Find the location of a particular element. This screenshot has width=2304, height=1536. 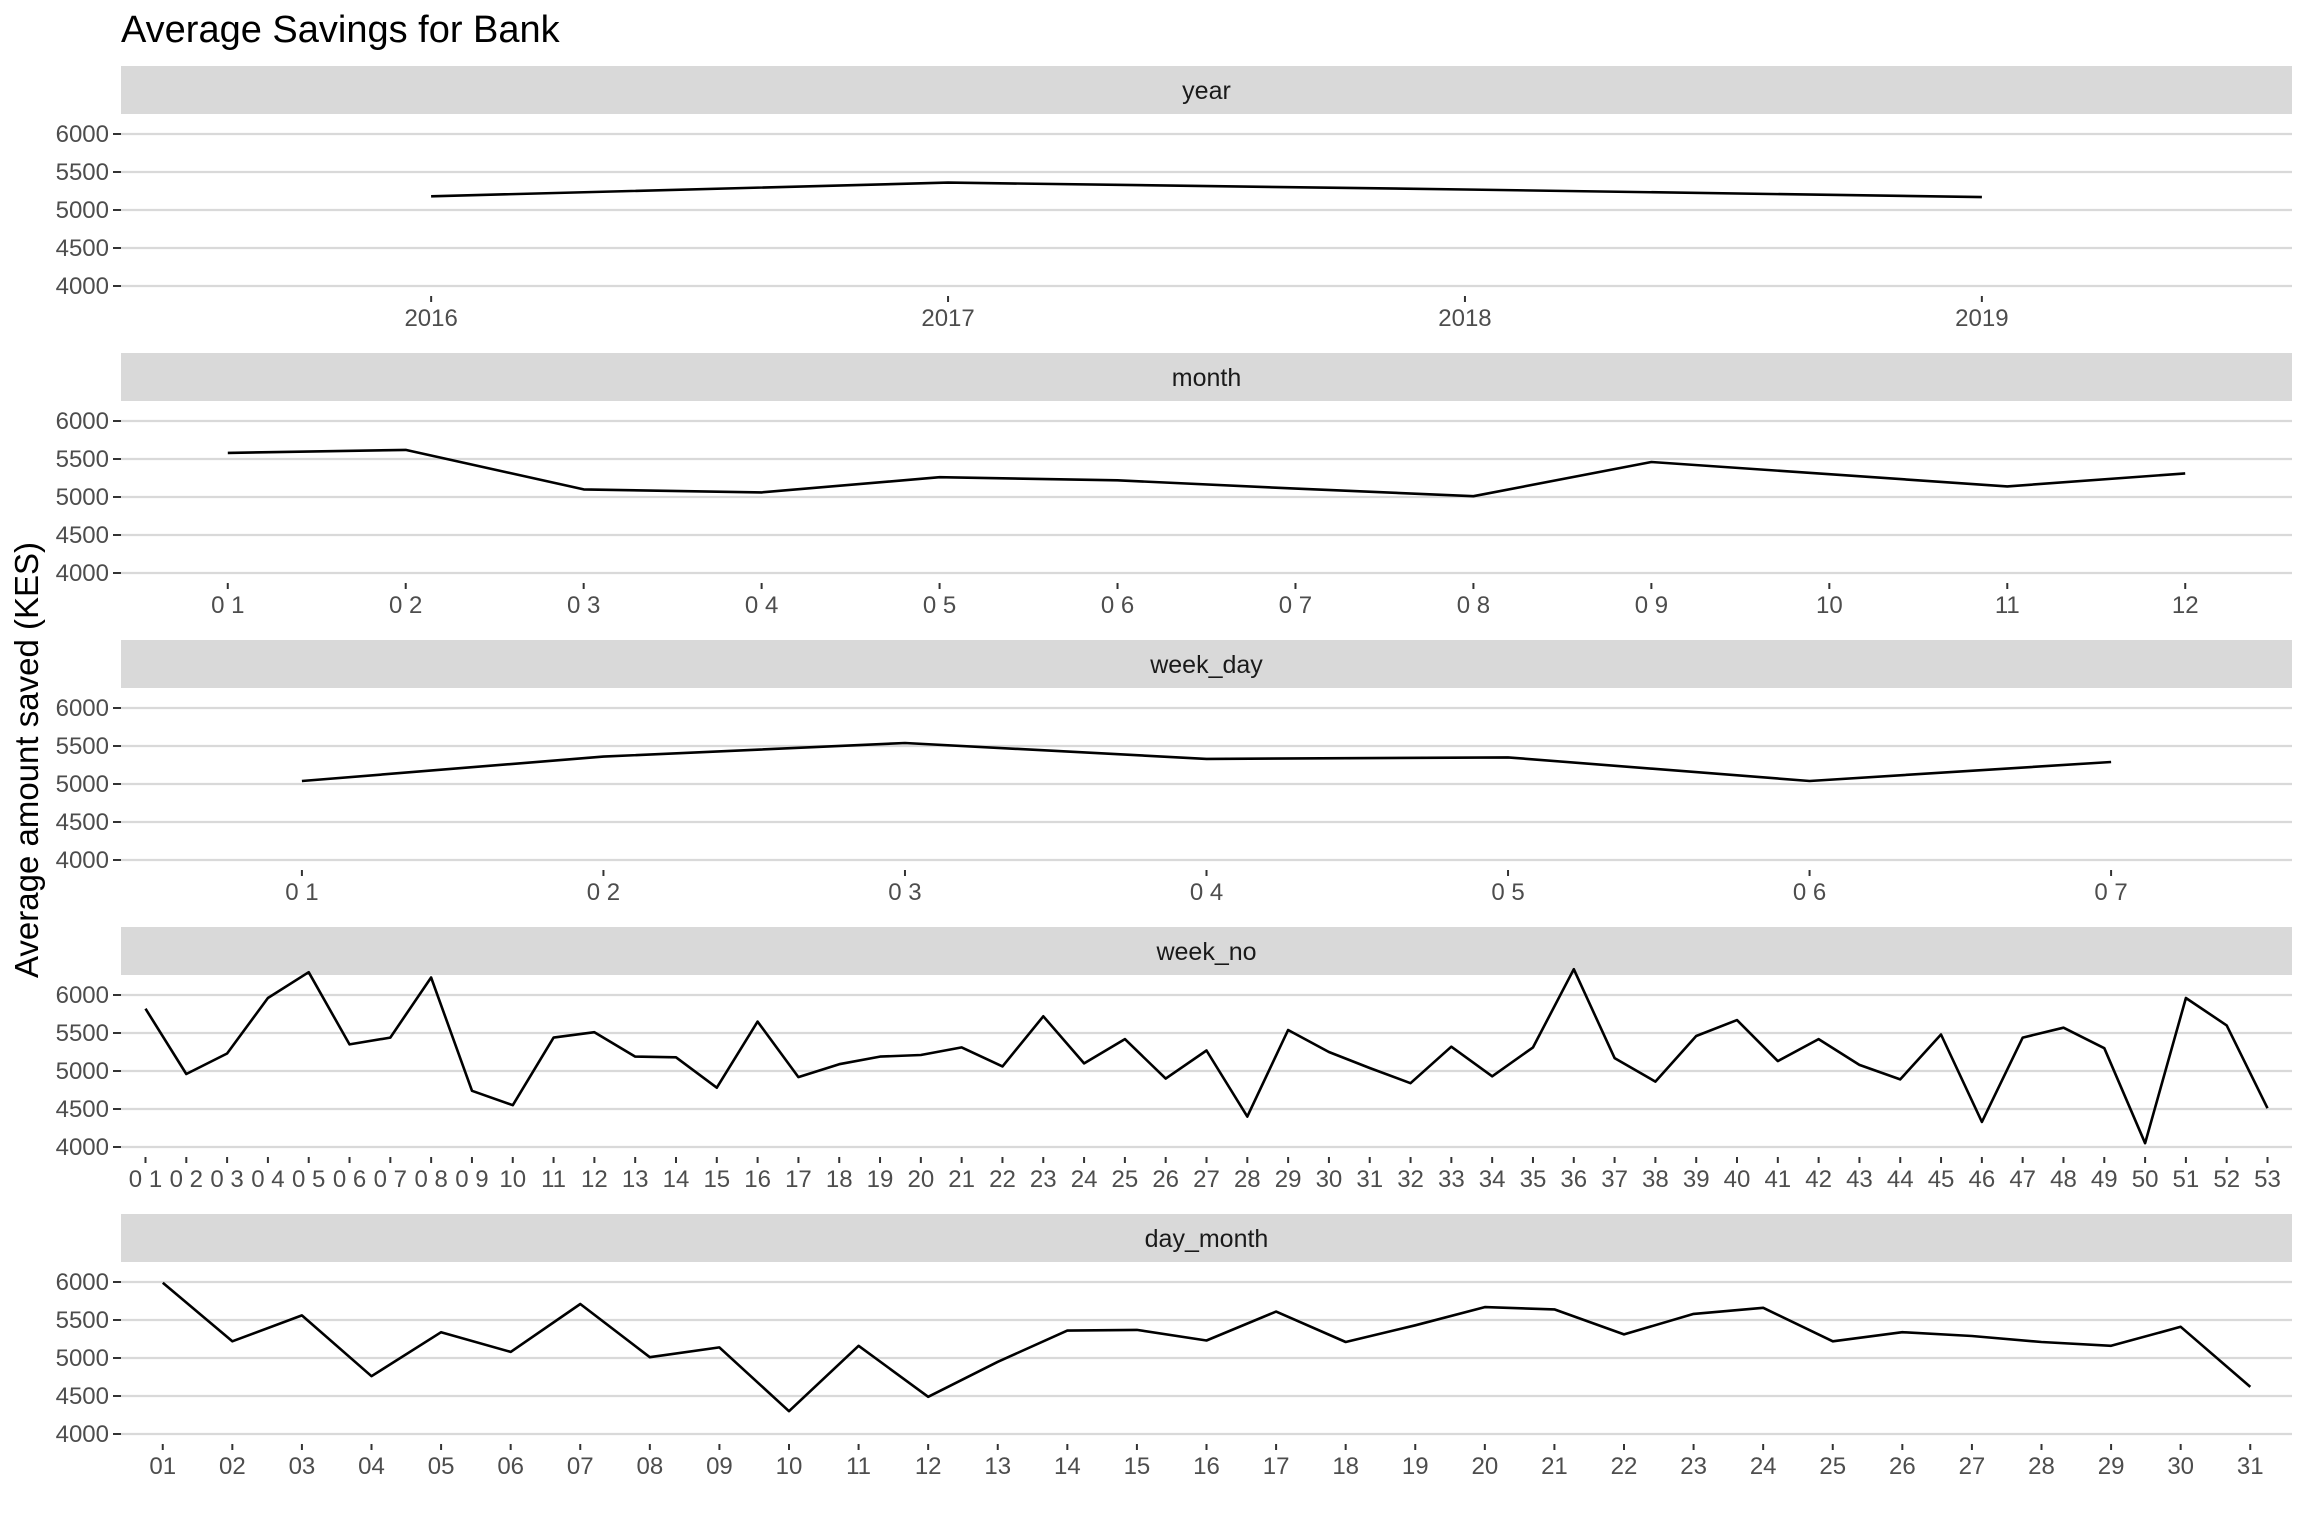

panel-strip-label: month is located at coordinates (1206, 378).